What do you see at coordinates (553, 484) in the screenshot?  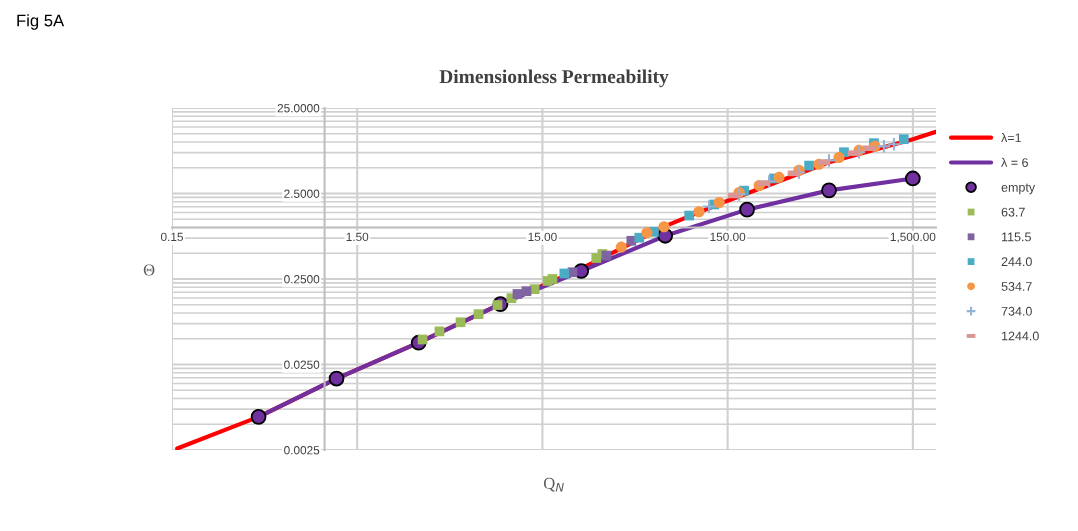 I see `x-axis-title: Q$_{N}$` at bounding box center [553, 484].